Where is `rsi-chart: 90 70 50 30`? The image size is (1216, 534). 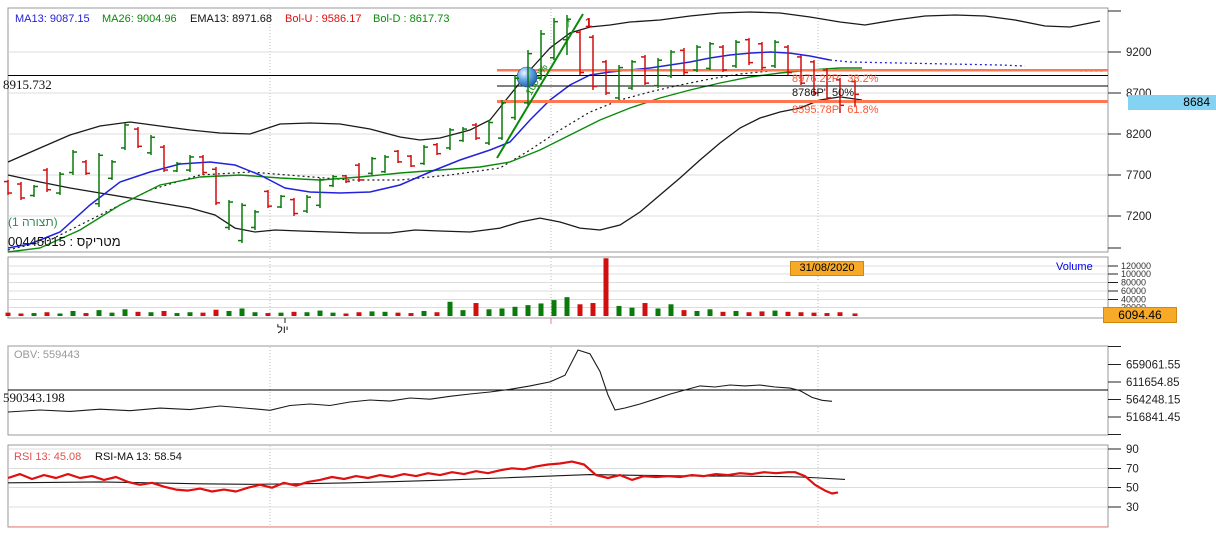
rsi-chart: 90 70 50 30 is located at coordinates (573, 485).